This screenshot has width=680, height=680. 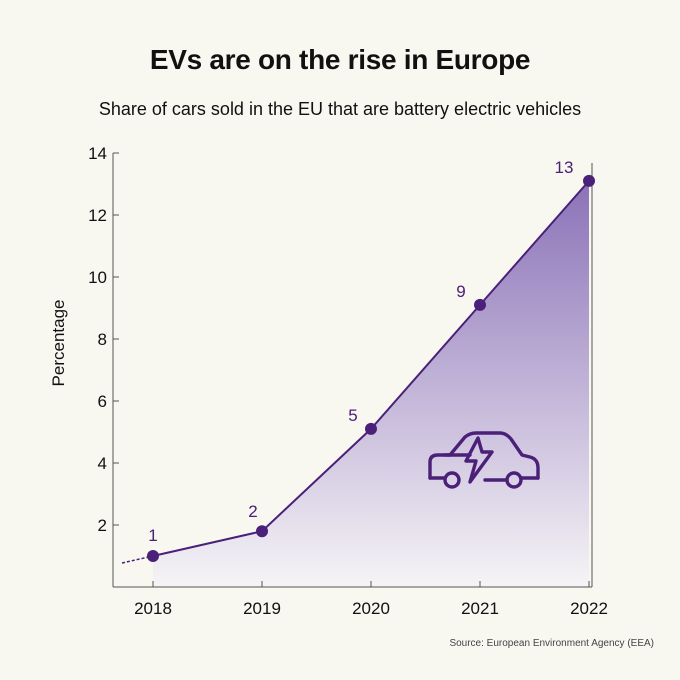 What do you see at coordinates (460, 291) in the screenshot?
I see `data-label: 9` at bounding box center [460, 291].